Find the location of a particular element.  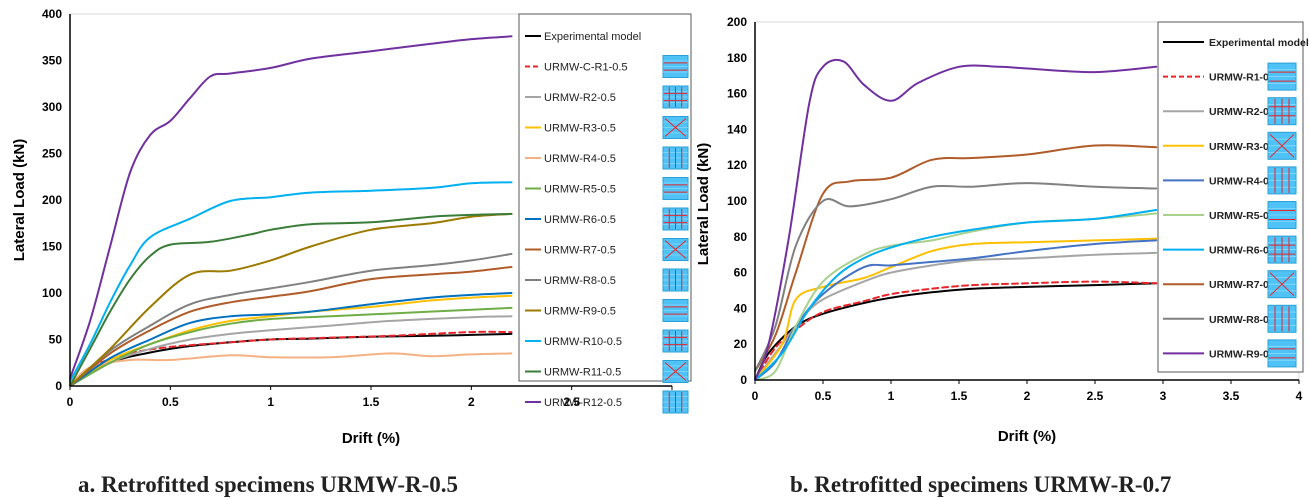

legend-label: URMW-R2-0.5 is located at coordinates (580, 98).